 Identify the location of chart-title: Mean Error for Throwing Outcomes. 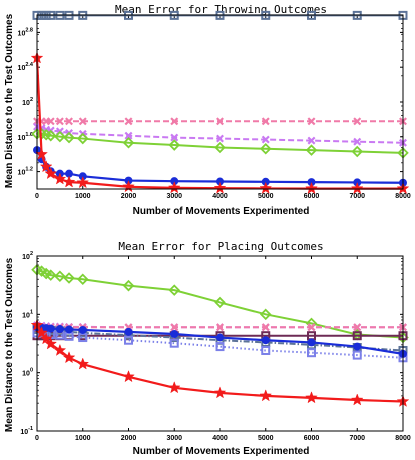
(221, 9).